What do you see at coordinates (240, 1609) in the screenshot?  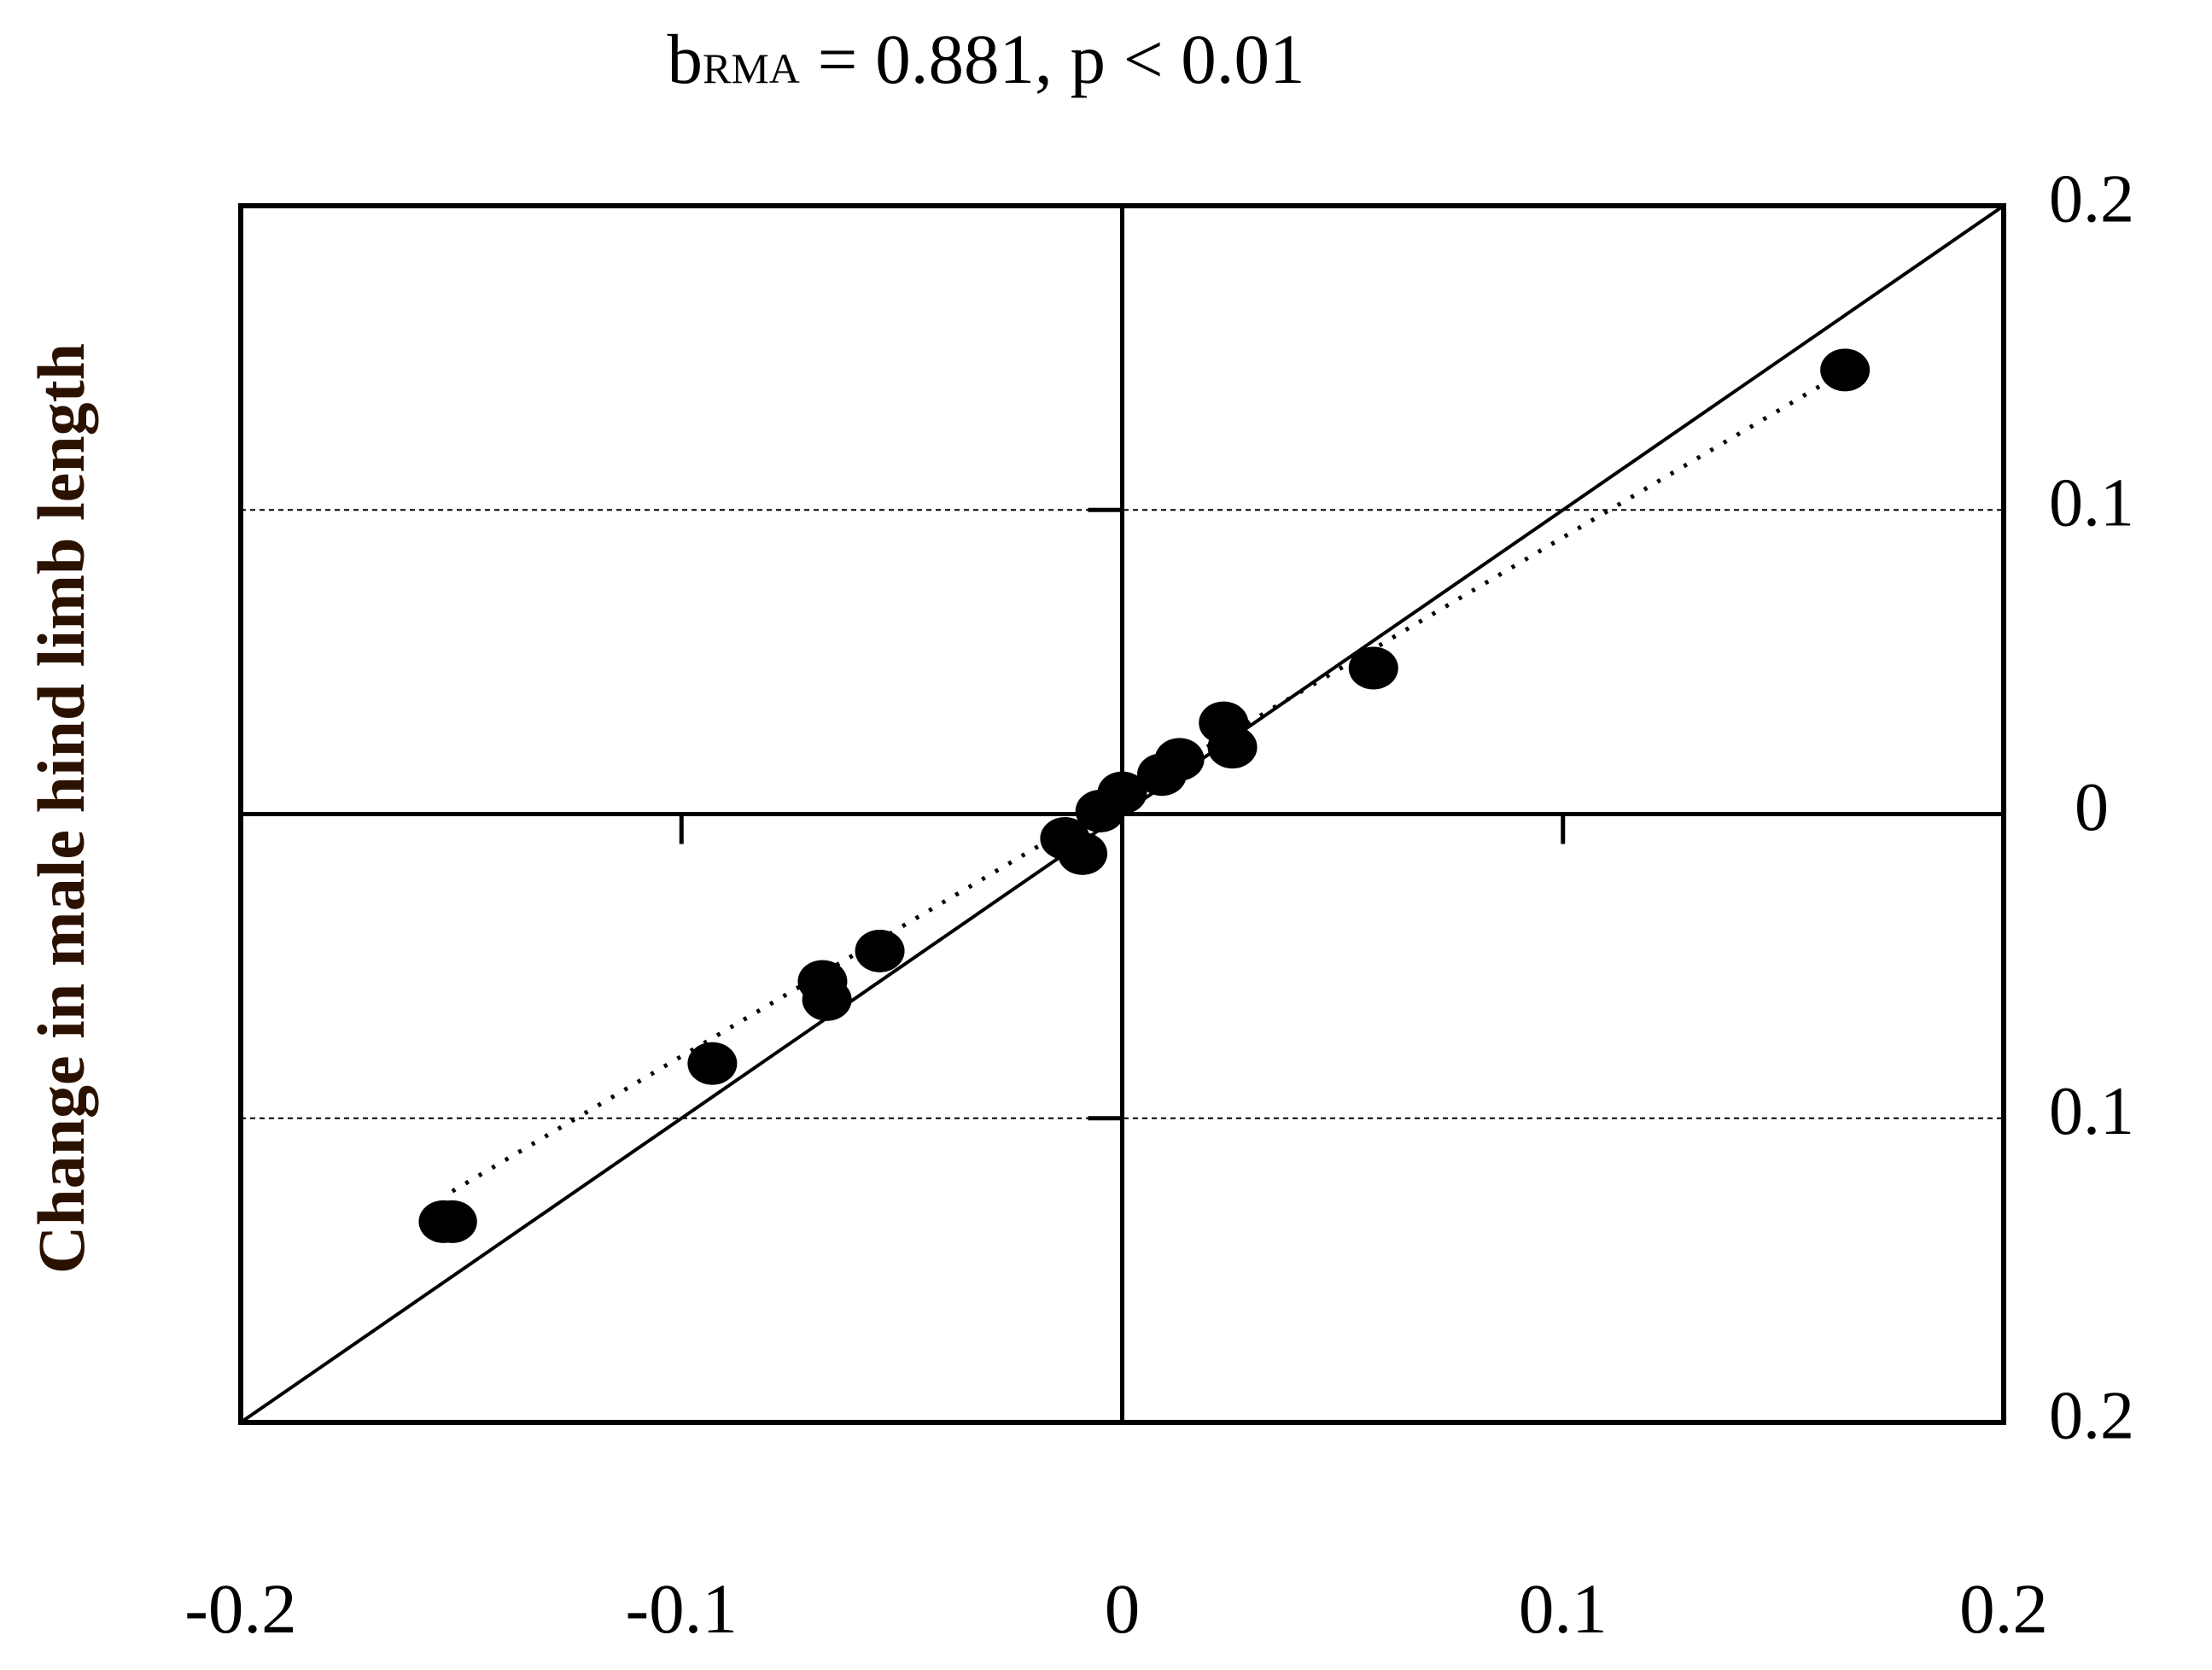 I see `x-tick-label: -0.2` at bounding box center [240, 1609].